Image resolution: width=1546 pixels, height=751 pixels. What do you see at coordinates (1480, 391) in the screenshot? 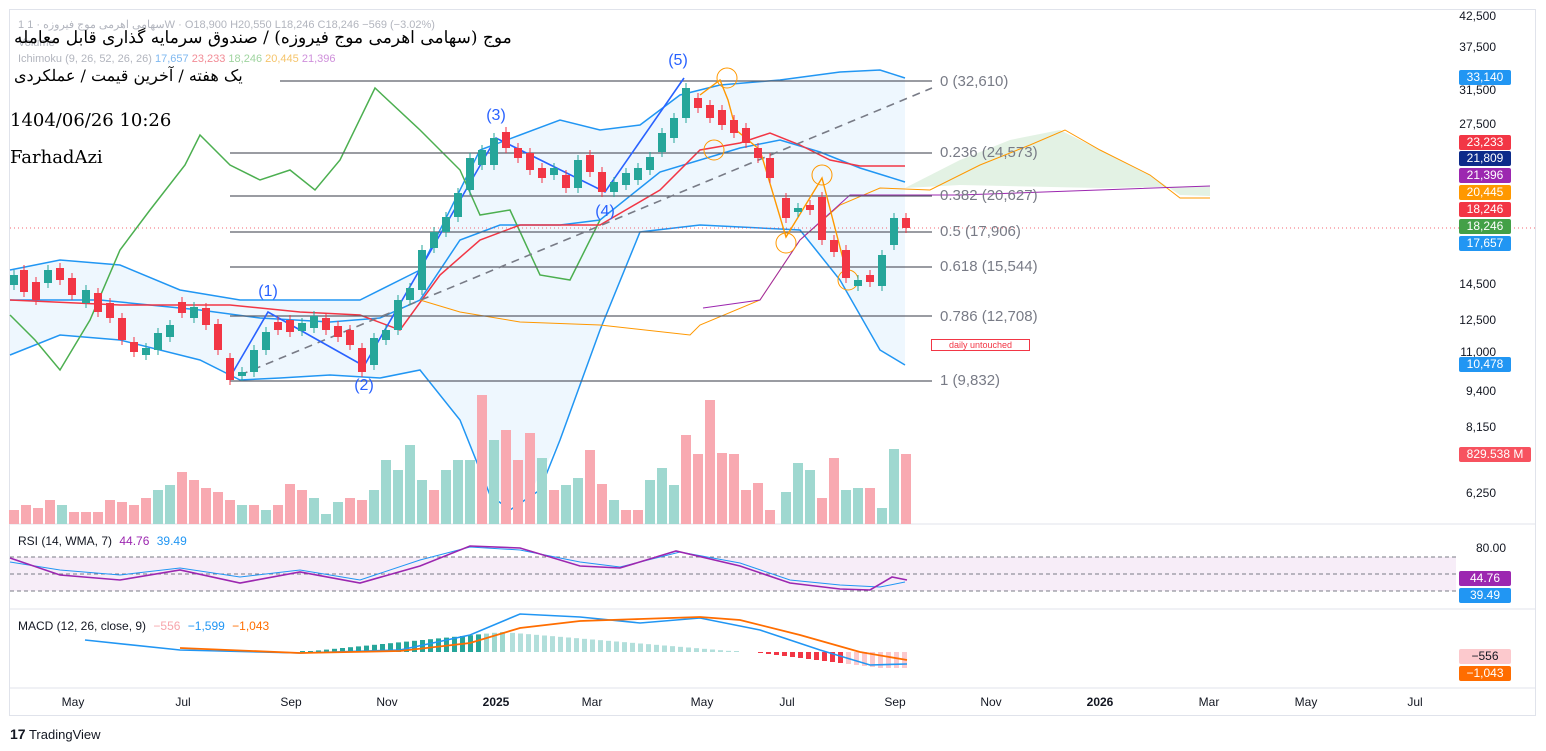
I see `price-label: 9,400` at bounding box center [1480, 391].